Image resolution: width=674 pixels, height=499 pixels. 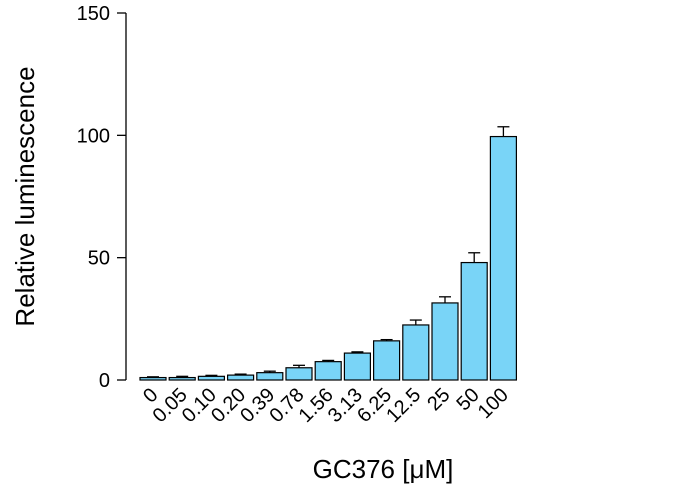 I want to click on y-axis-title: Relative luminescence, so click(x=25, y=196).